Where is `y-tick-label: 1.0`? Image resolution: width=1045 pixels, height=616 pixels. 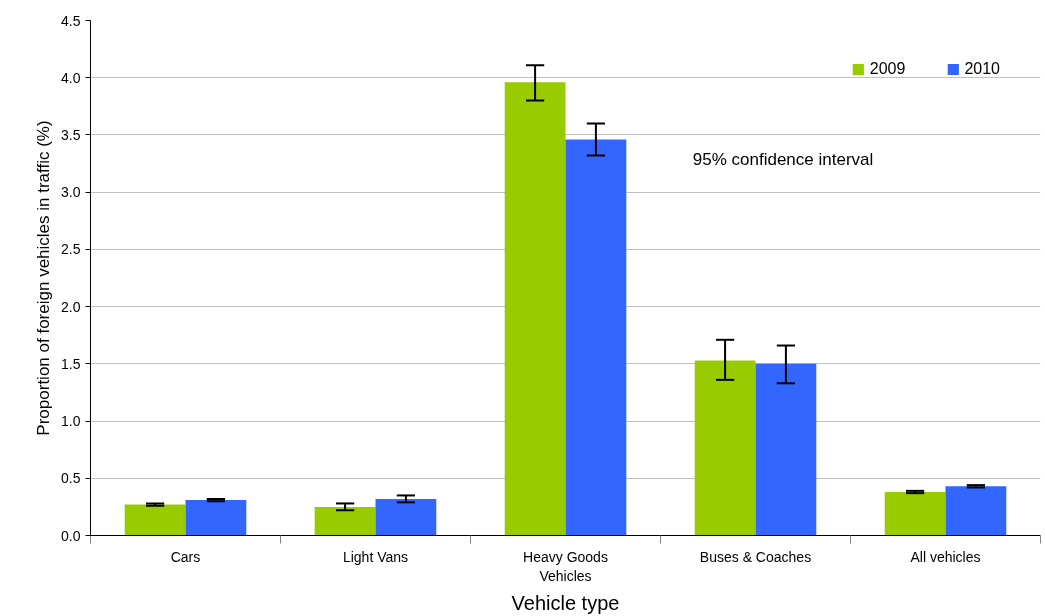 y-tick-label: 1.0 is located at coordinates (71, 421).